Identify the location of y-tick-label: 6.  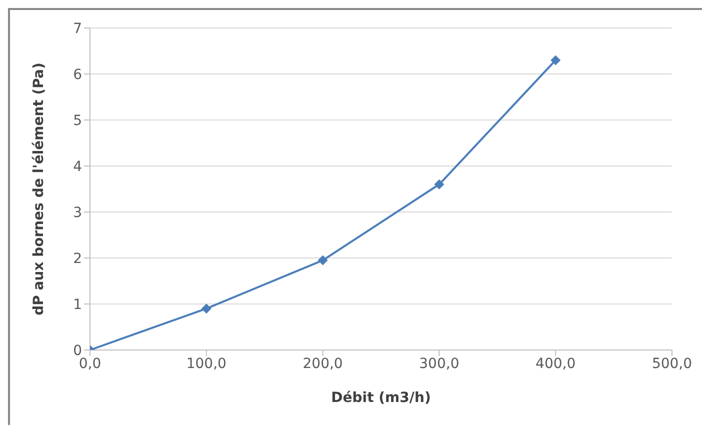
(77, 74).